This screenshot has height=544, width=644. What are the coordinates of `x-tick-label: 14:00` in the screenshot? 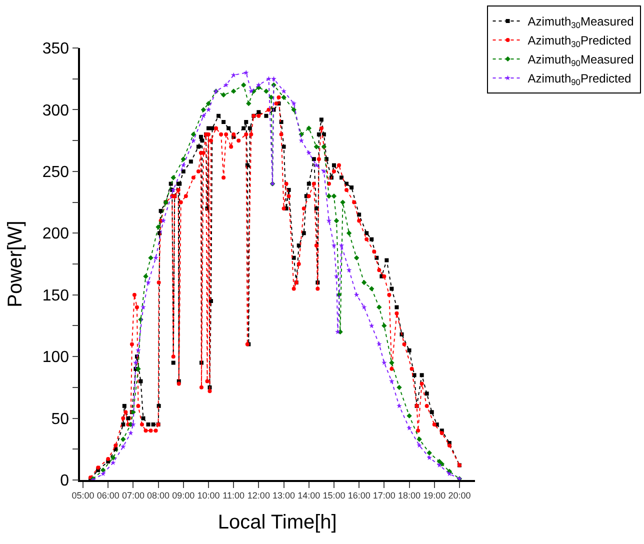 It's located at (309, 495).